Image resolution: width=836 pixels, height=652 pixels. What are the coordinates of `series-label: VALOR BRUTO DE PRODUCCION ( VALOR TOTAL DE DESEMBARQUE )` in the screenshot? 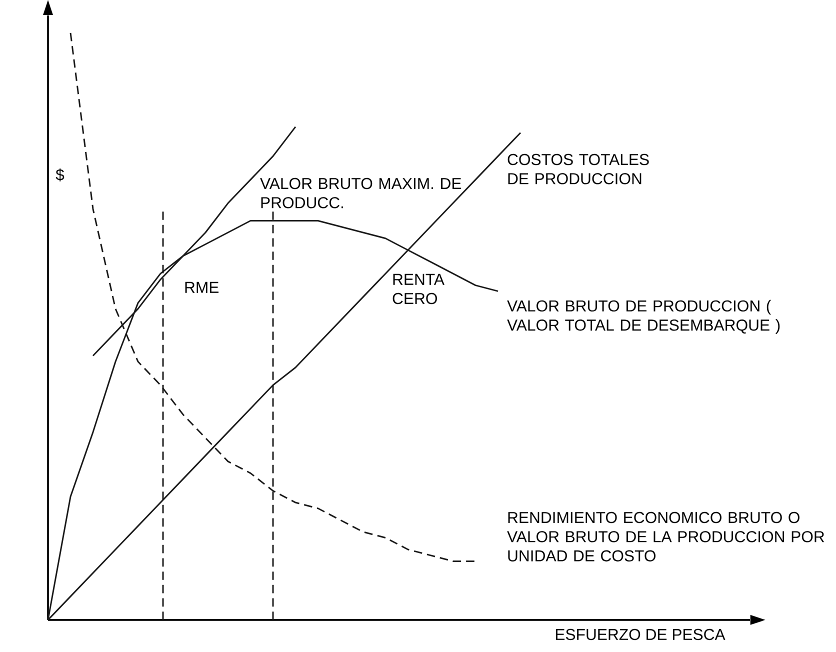 It's located at (643, 317).